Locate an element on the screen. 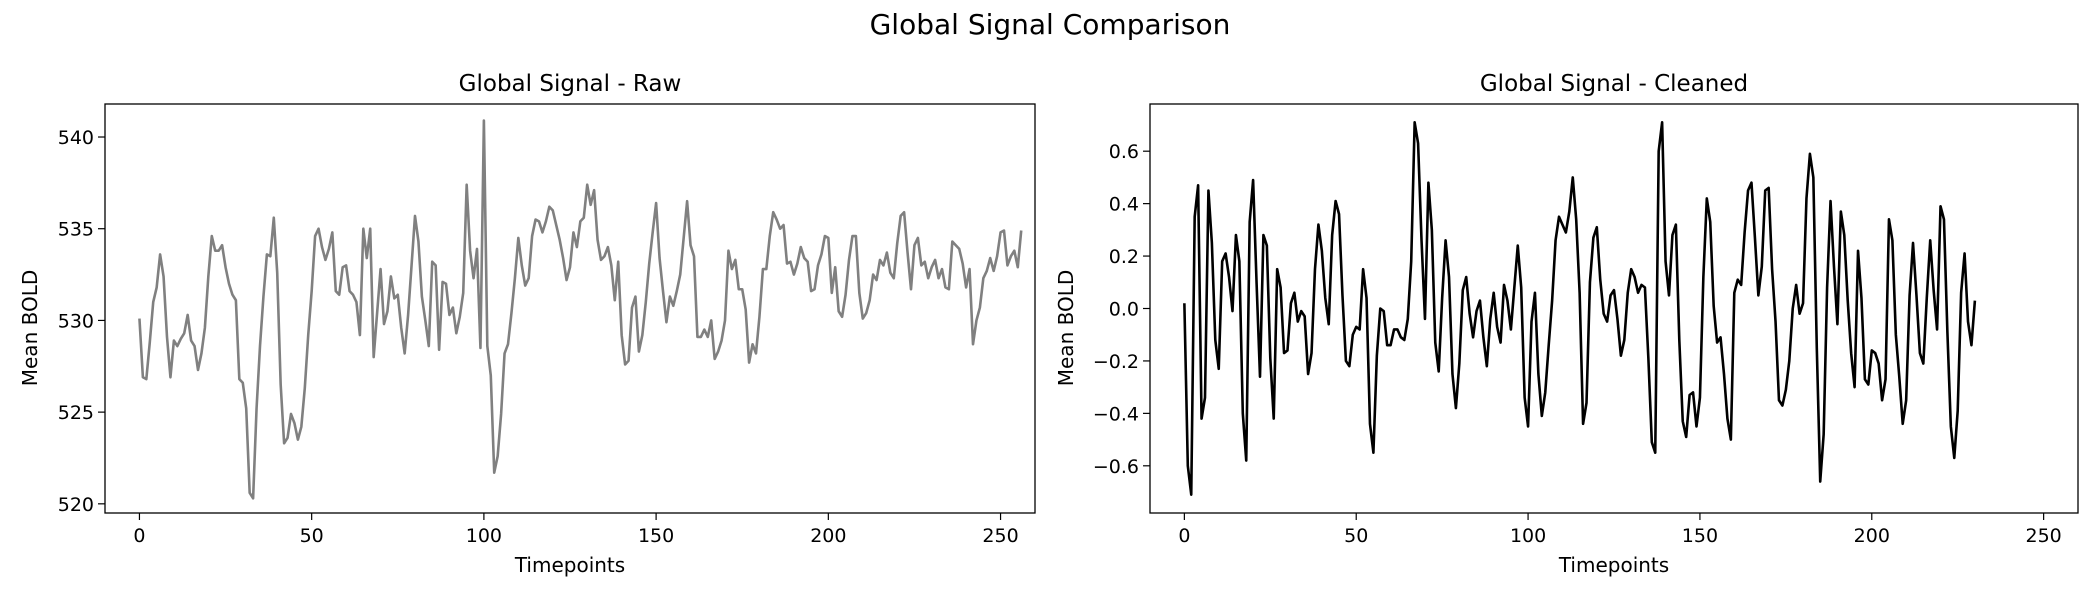  y-tick-label: 0.4 is located at coordinates (1124, 205).